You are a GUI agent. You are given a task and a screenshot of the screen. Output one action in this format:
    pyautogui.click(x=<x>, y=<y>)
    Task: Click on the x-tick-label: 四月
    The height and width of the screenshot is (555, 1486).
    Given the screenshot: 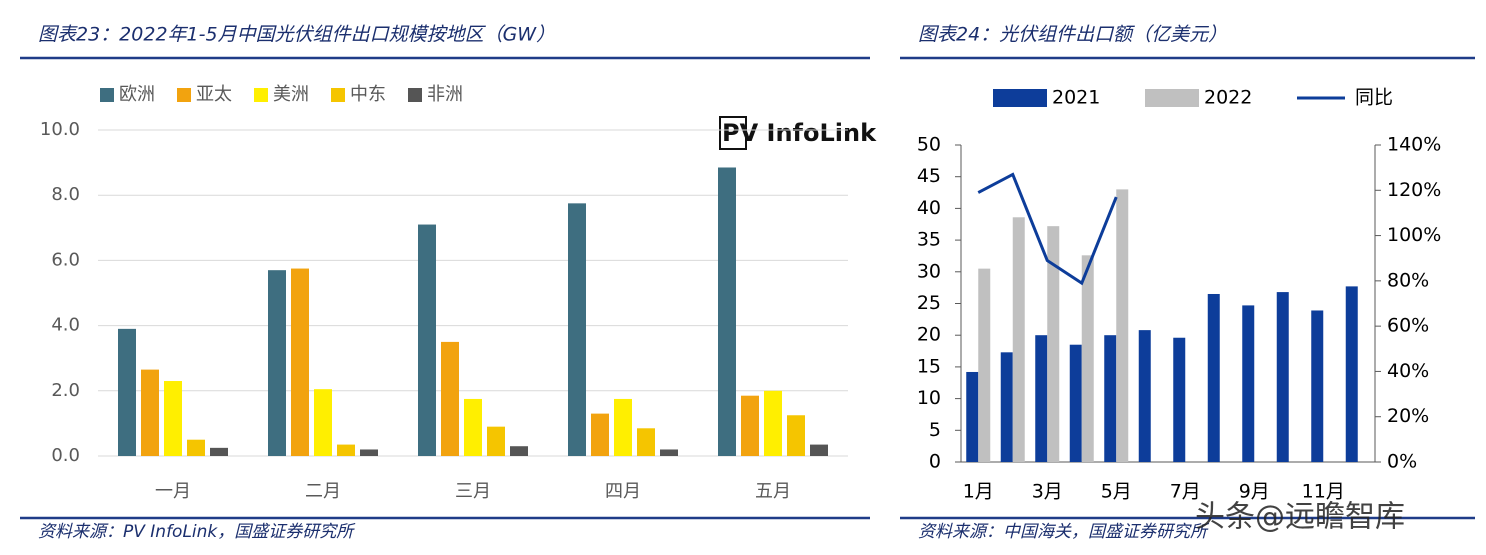 What is the action you would take?
    pyautogui.click(x=623, y=491)
    